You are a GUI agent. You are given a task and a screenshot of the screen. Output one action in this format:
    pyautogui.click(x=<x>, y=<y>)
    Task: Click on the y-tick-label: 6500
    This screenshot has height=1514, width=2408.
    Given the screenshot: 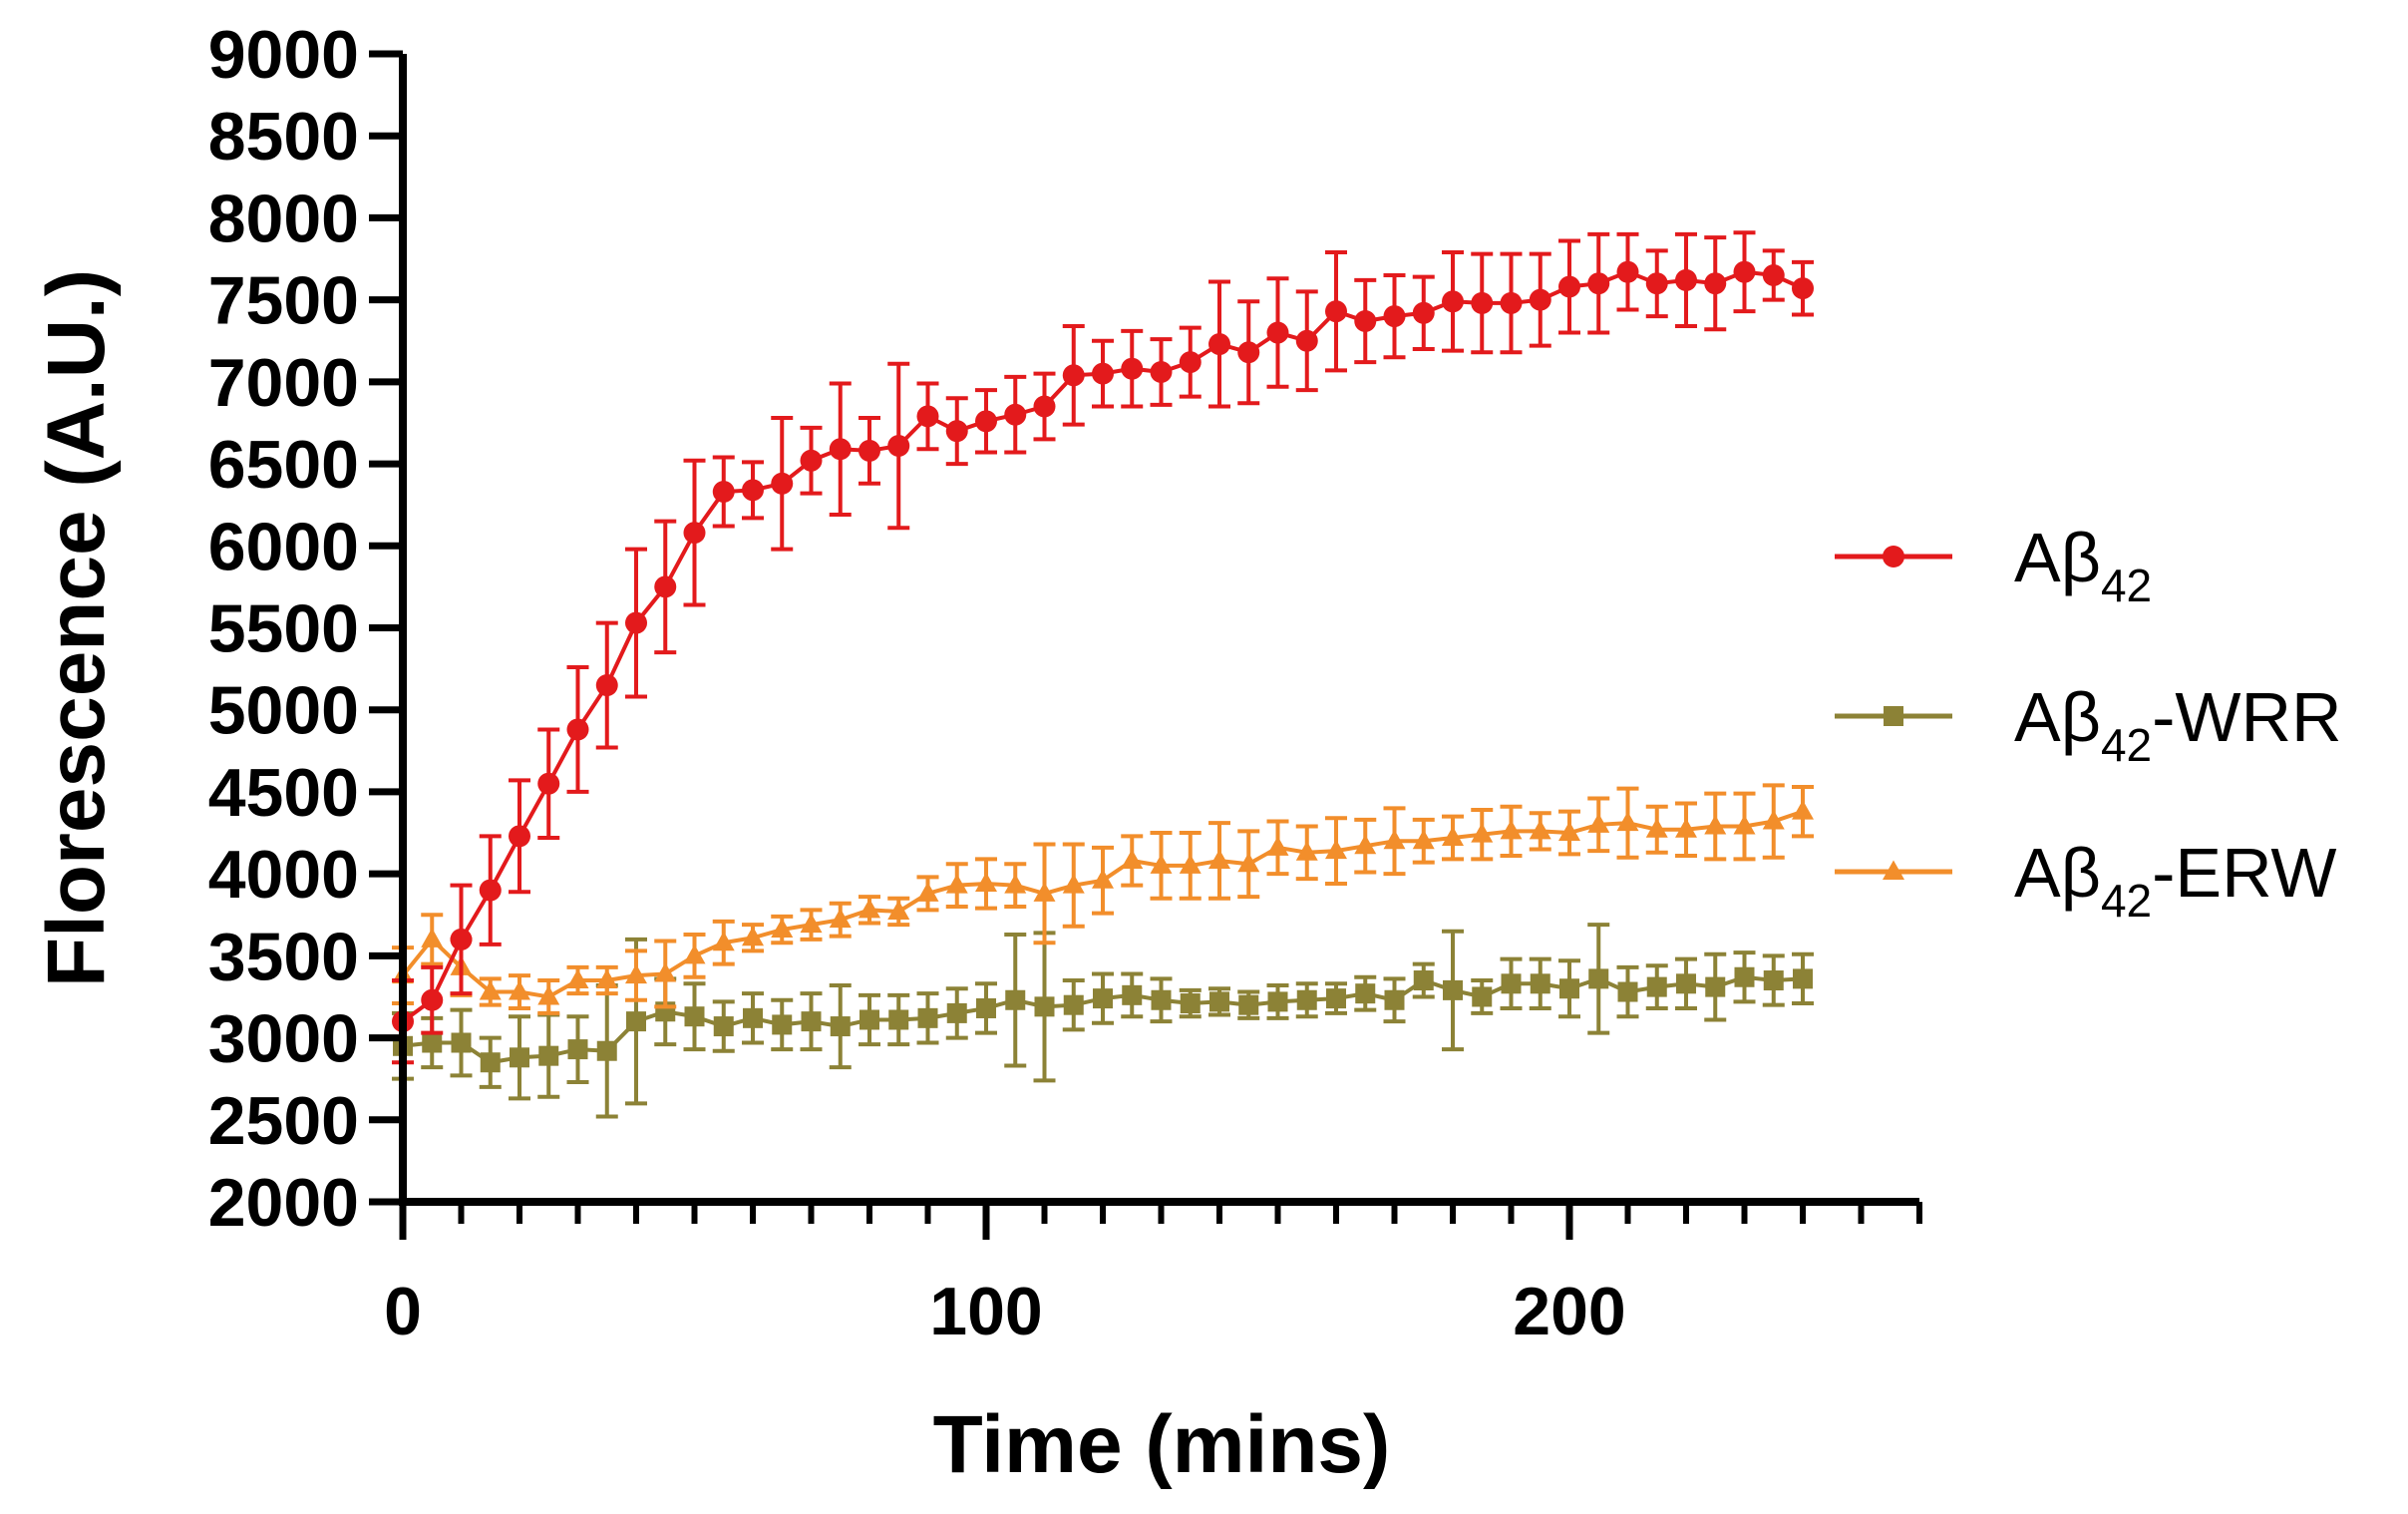 What is the action you would take?
    pyautogui.click(x=283, y=465)
    